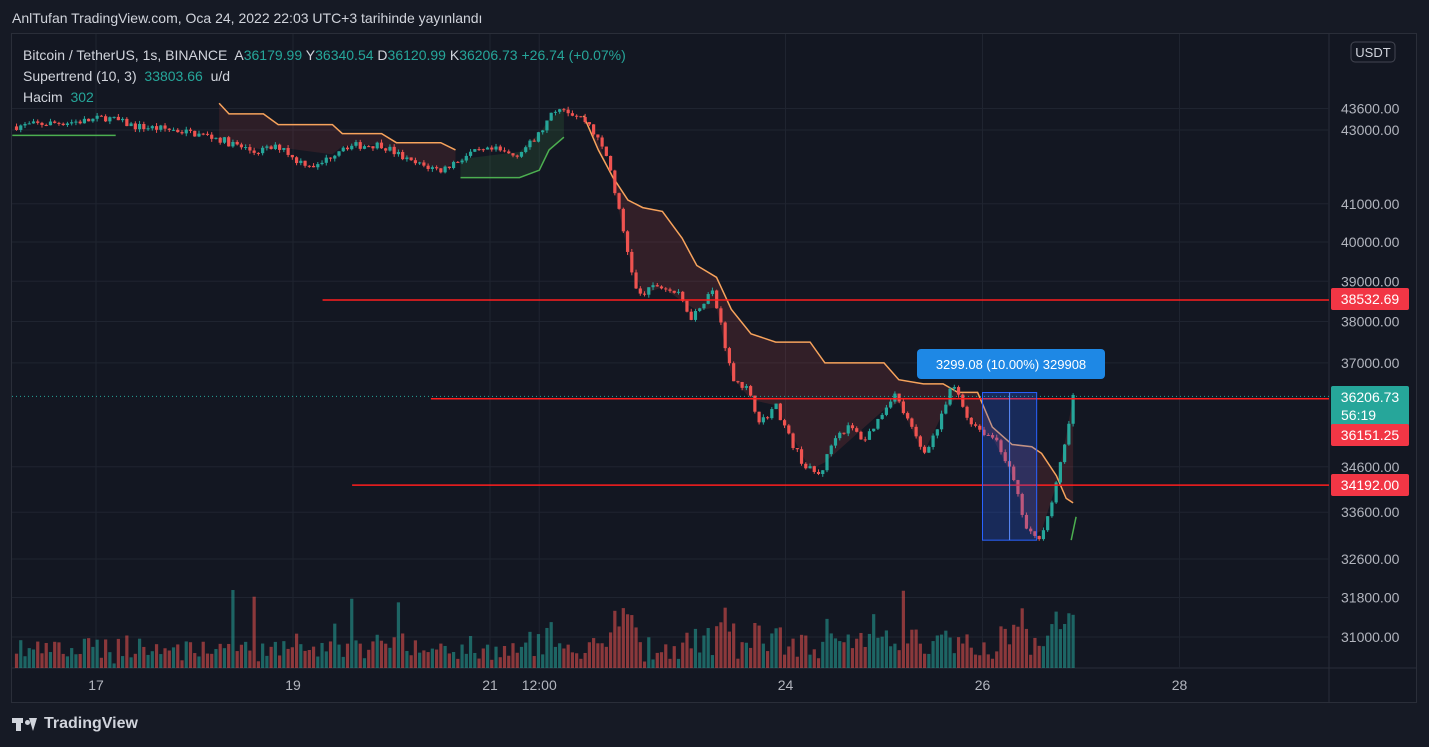 The image size is (1429, 747). What do you see at coordinates (337, 137) in the screenshot?
I see `supertrend-fill-down` at bounding box center [337, 137].